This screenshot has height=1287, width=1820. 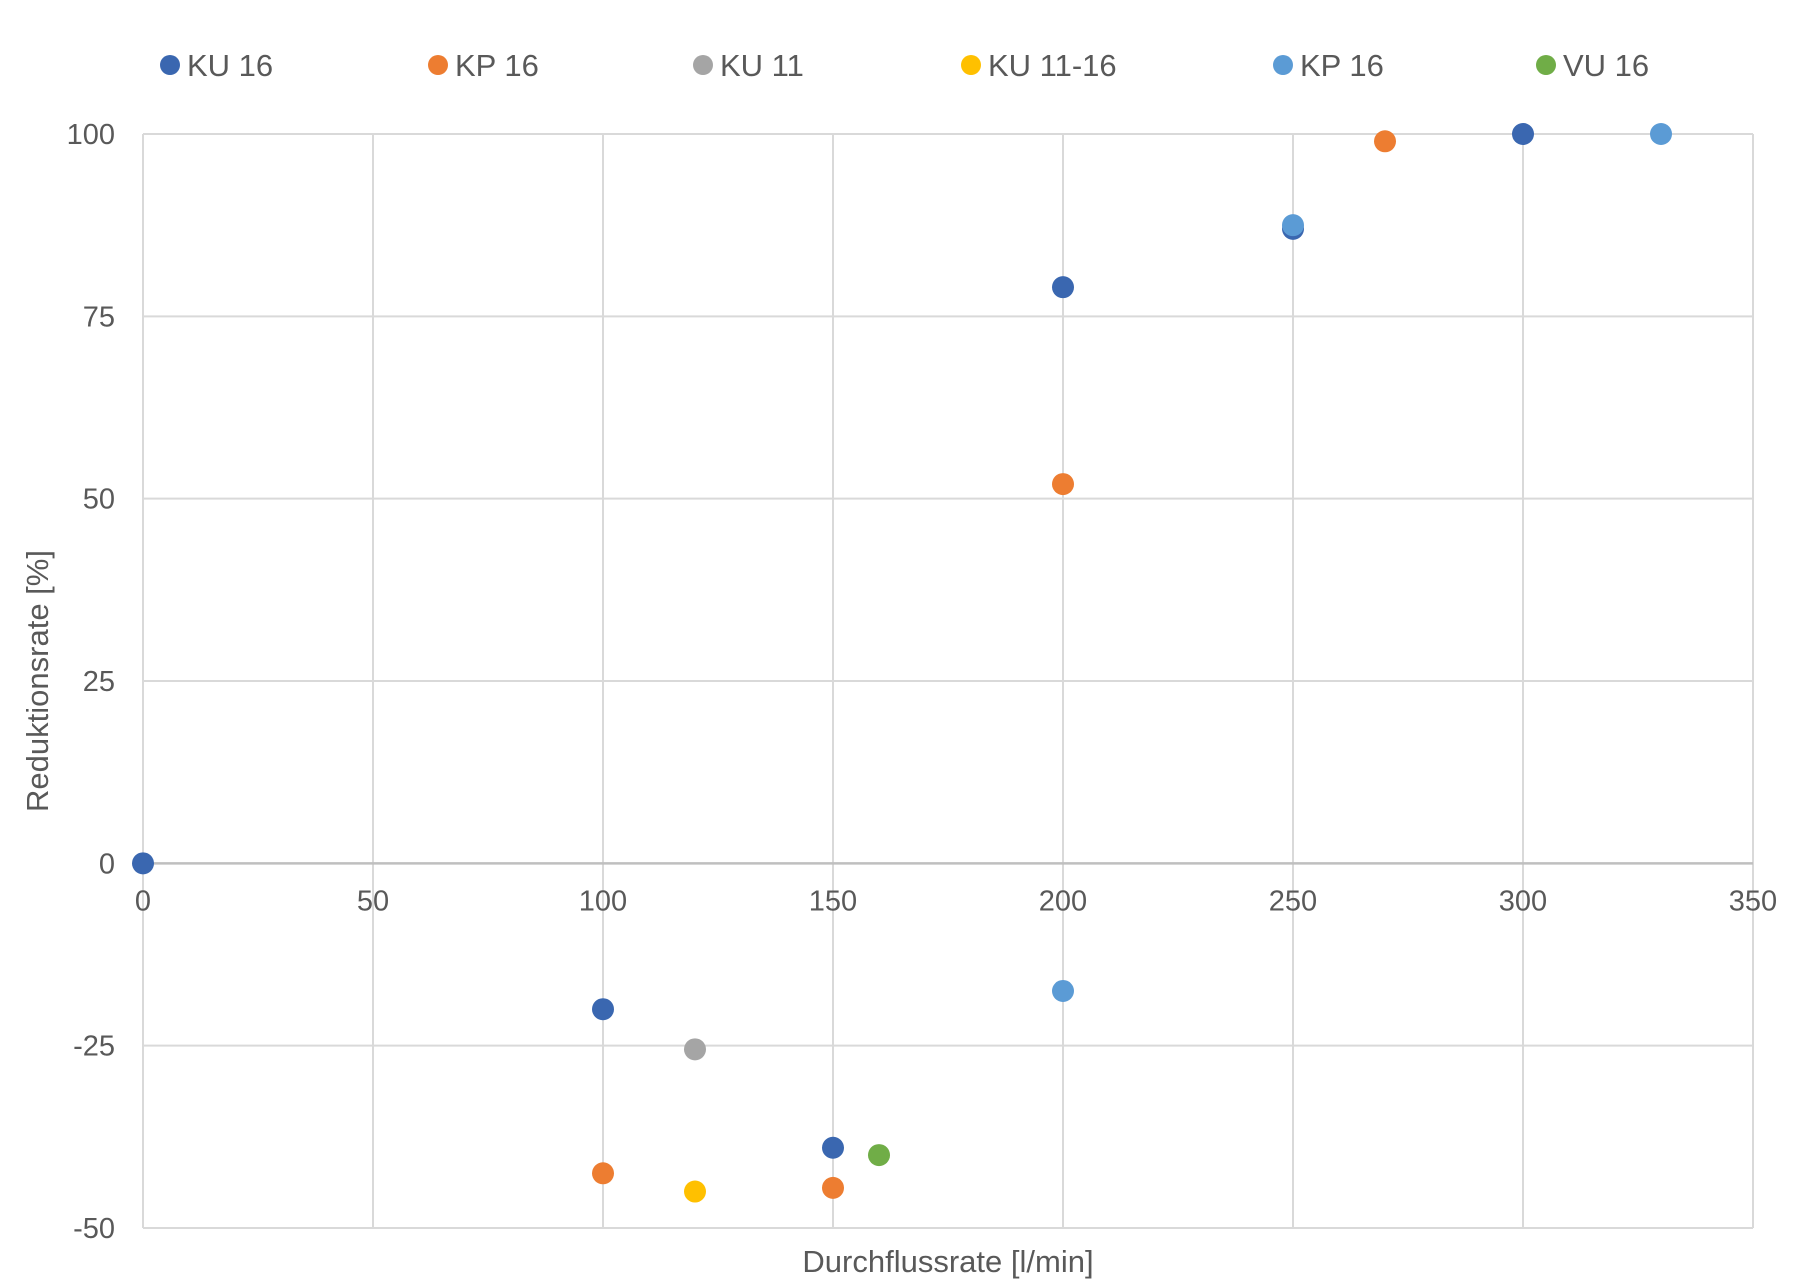 What do you see at coordinates (99, 500) in the screenshot?
I see `y-tick-label: 50` at bounding box center [99, 500].